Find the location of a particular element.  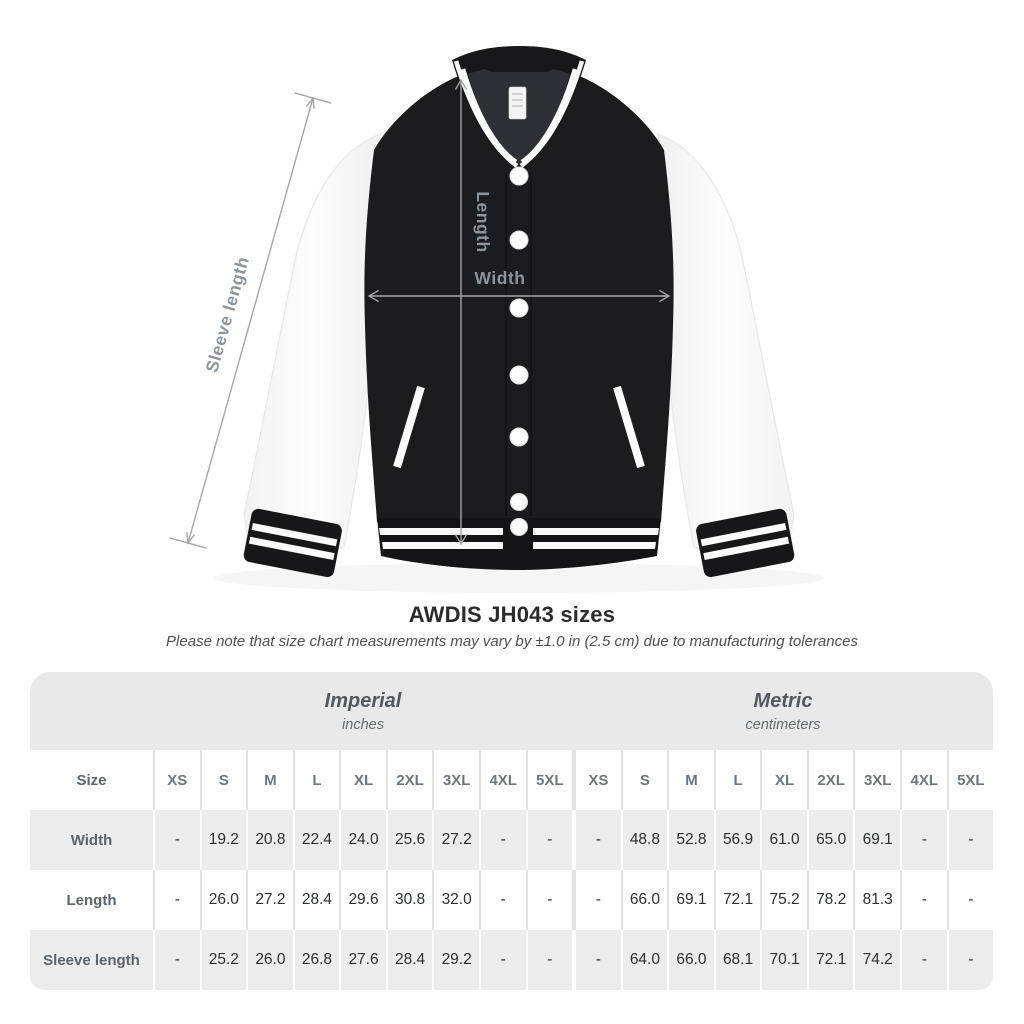

jacket-cuff is located at coordinates (292, 543).